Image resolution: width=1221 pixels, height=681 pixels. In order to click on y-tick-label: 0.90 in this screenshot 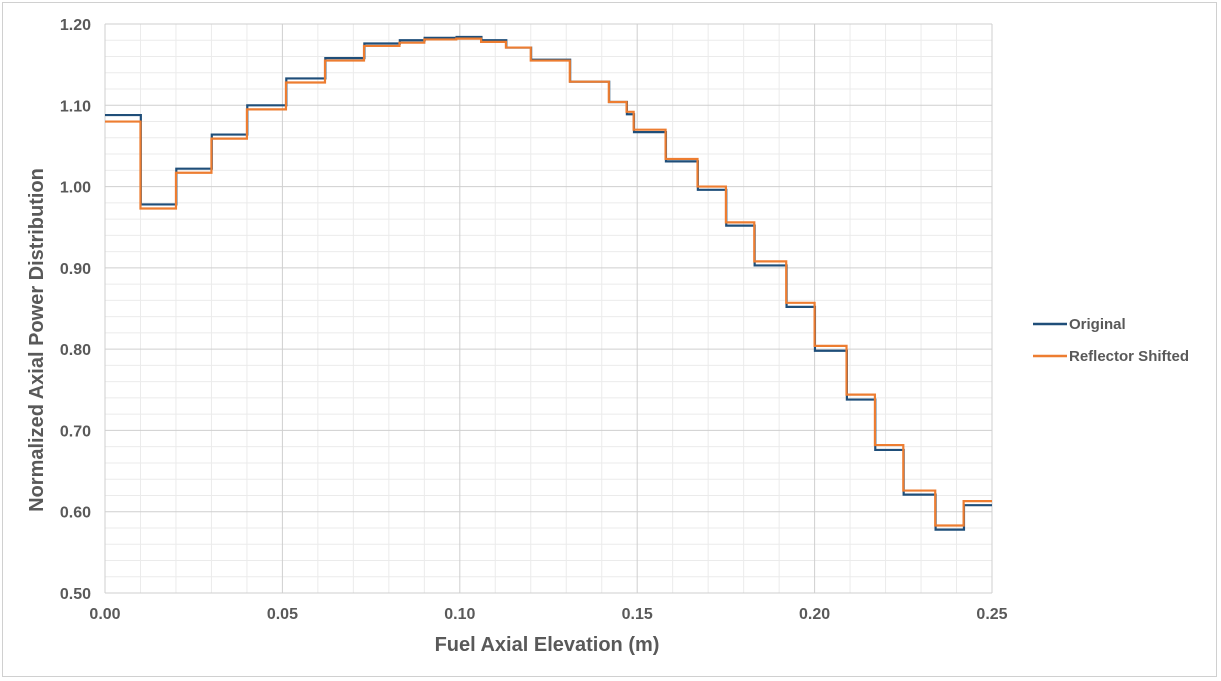, I will do `click(75, 269)`.